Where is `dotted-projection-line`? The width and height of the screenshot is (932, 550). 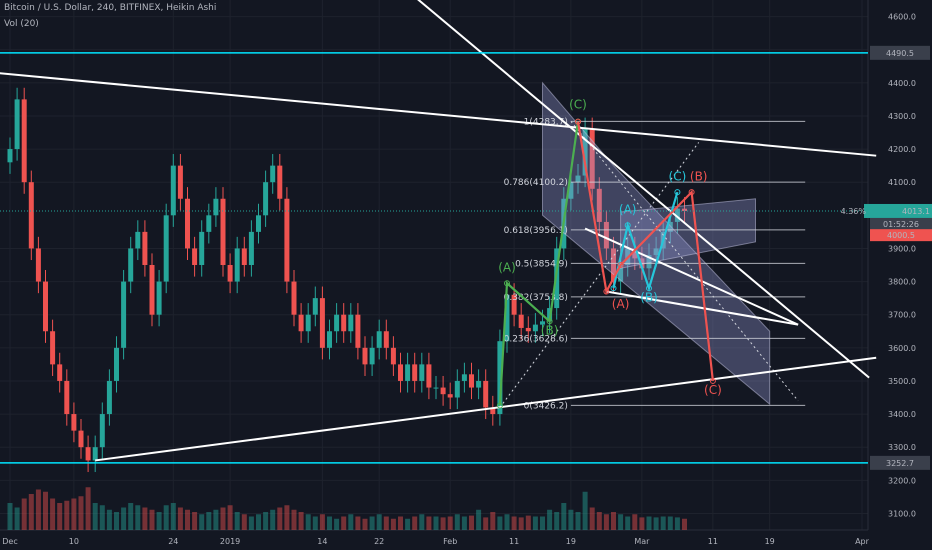
dotted-projection-line is located at coordinates (684, 261).